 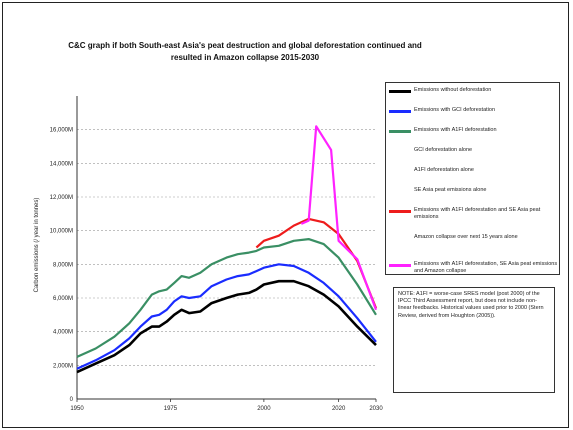 What do you see at coordinates (486, 150) in the screenshot?
I see `legend-label: GCI deforestation alone` at bounding box center [486, 150].